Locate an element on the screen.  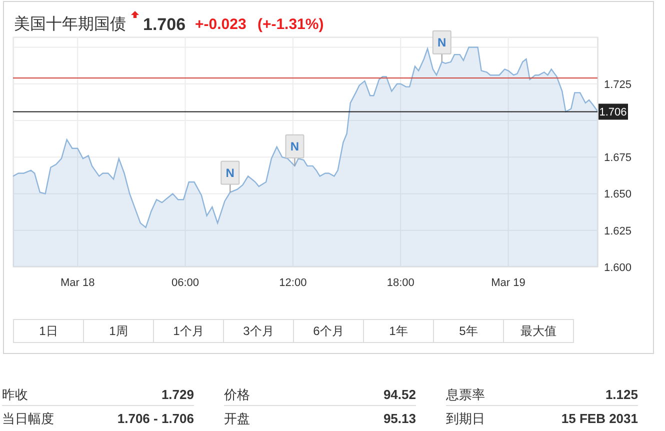
text: 息票率 is located at coordinates (465, 395).